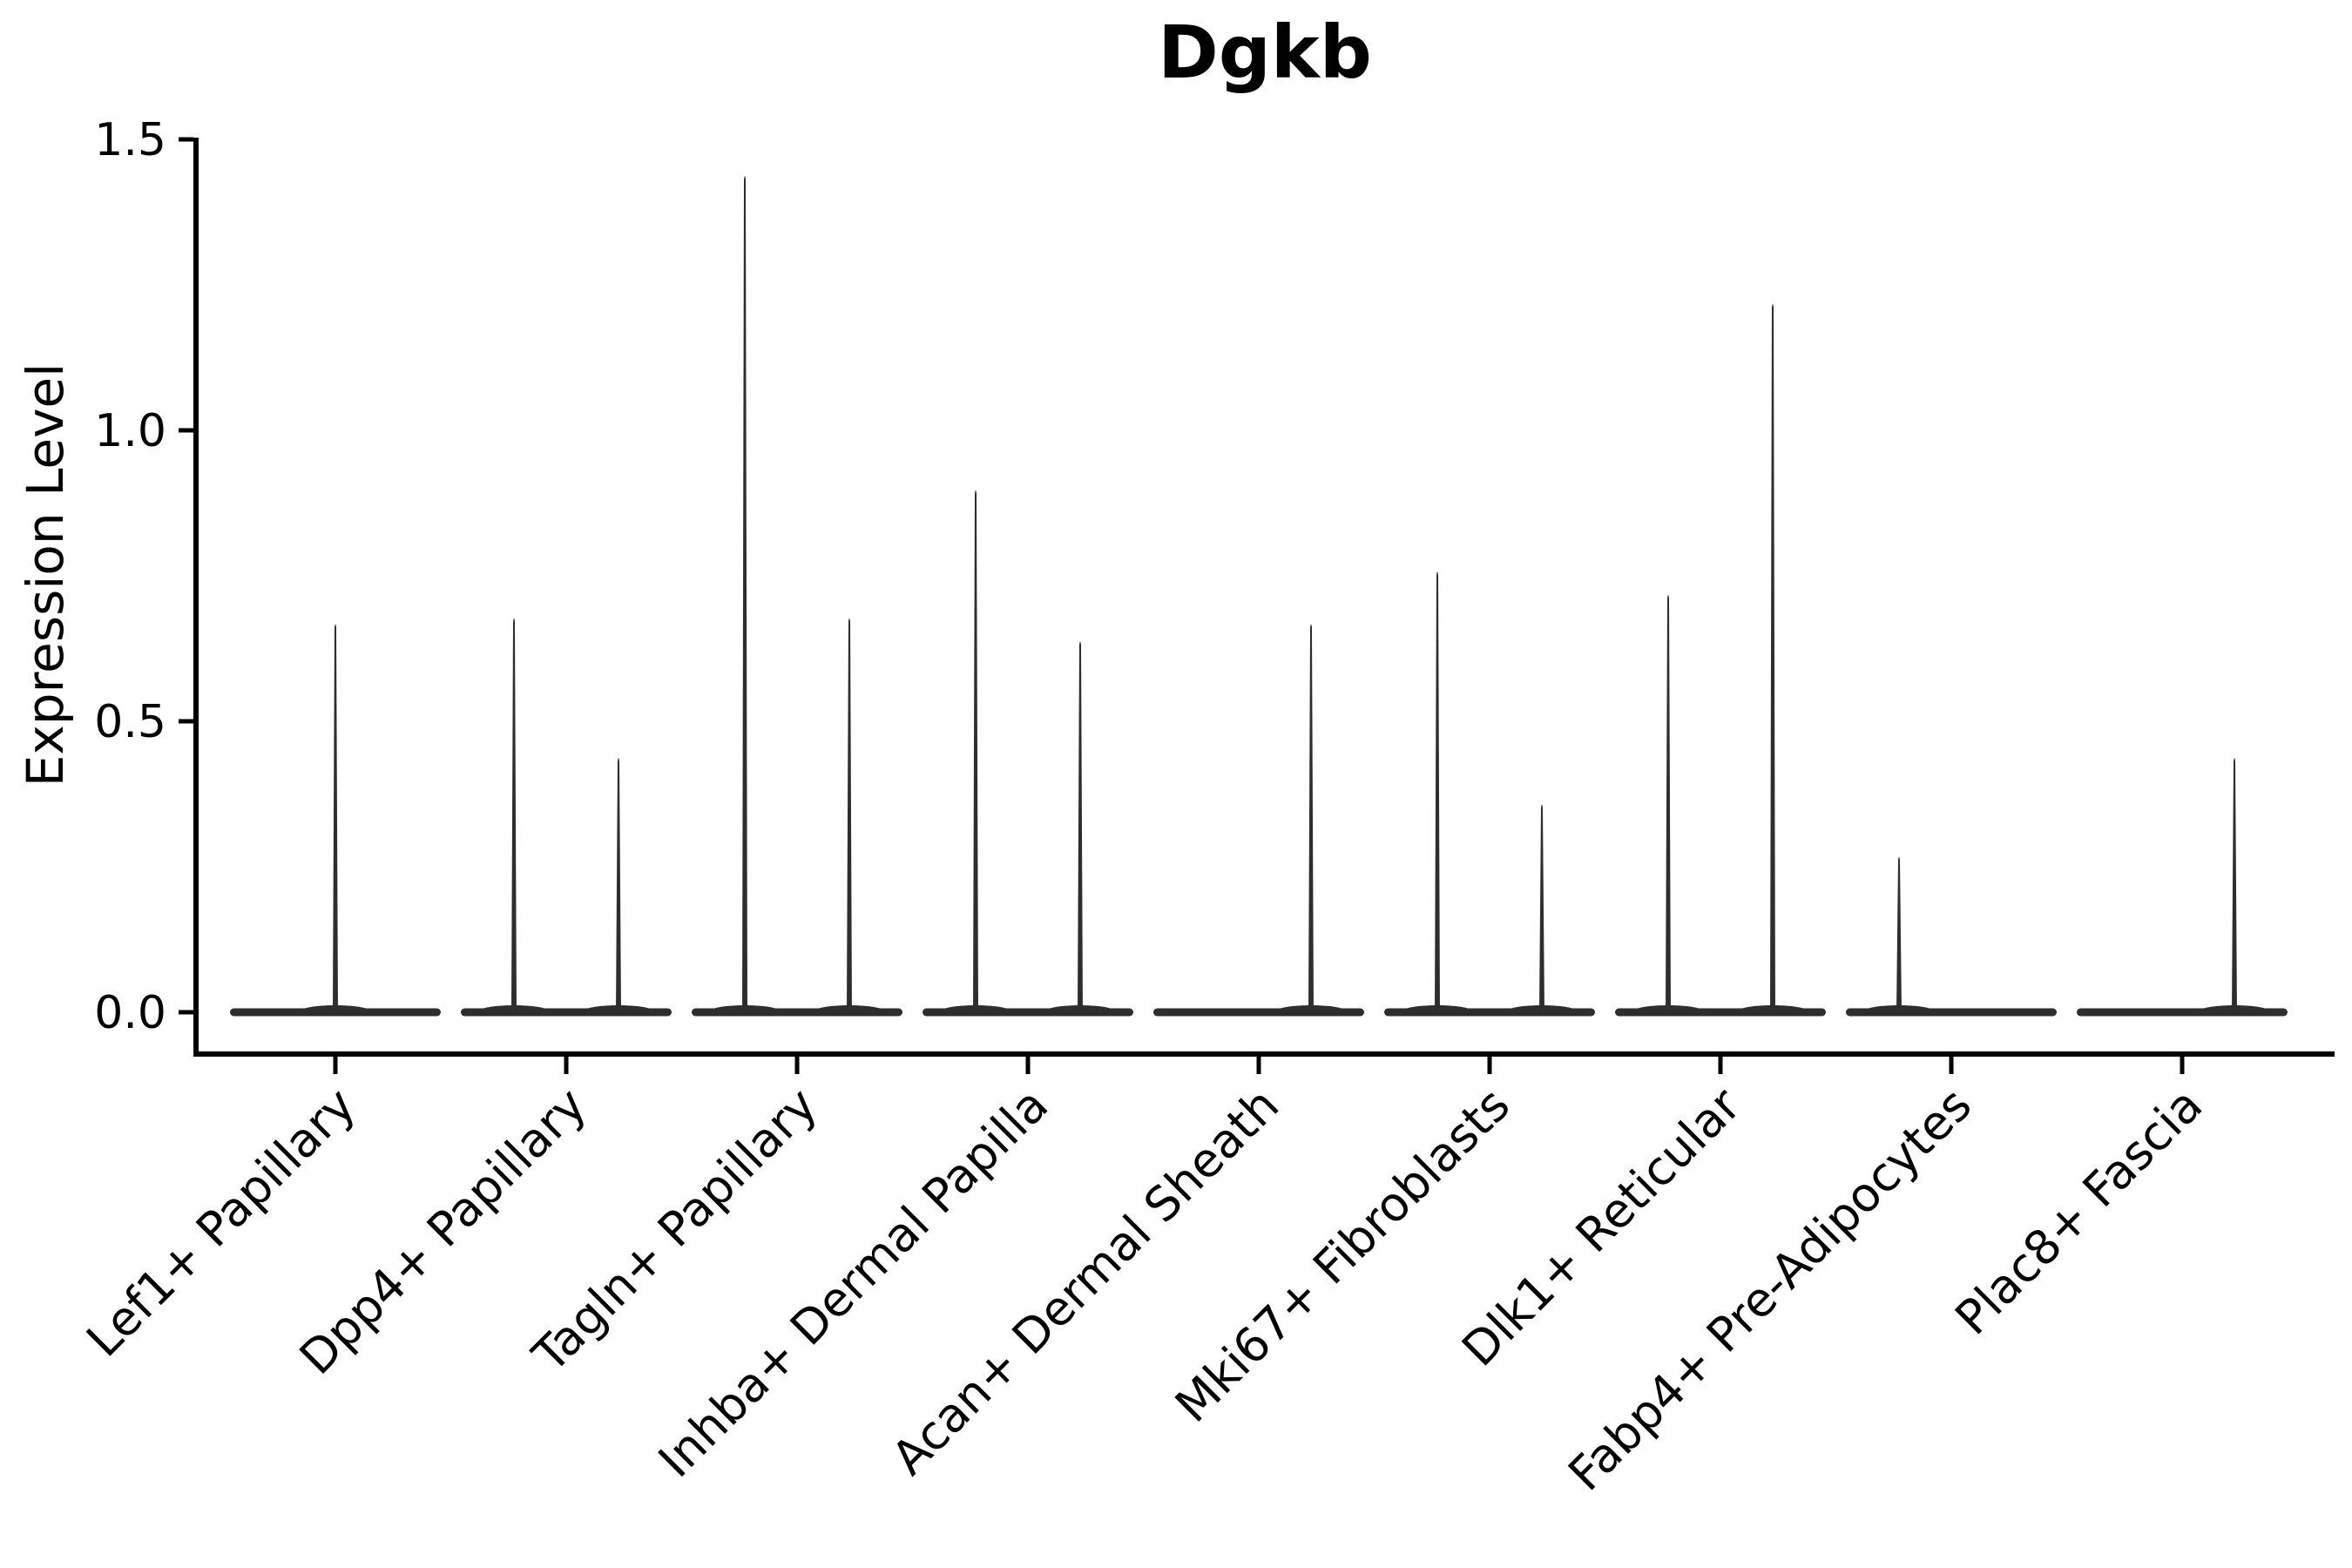 This screenshot has height=1568, width=2352. What do you see at coordinates (130, 431) in the screenshot?
I see `y-tick-label: 1.0` at bounding box center [130, 431].